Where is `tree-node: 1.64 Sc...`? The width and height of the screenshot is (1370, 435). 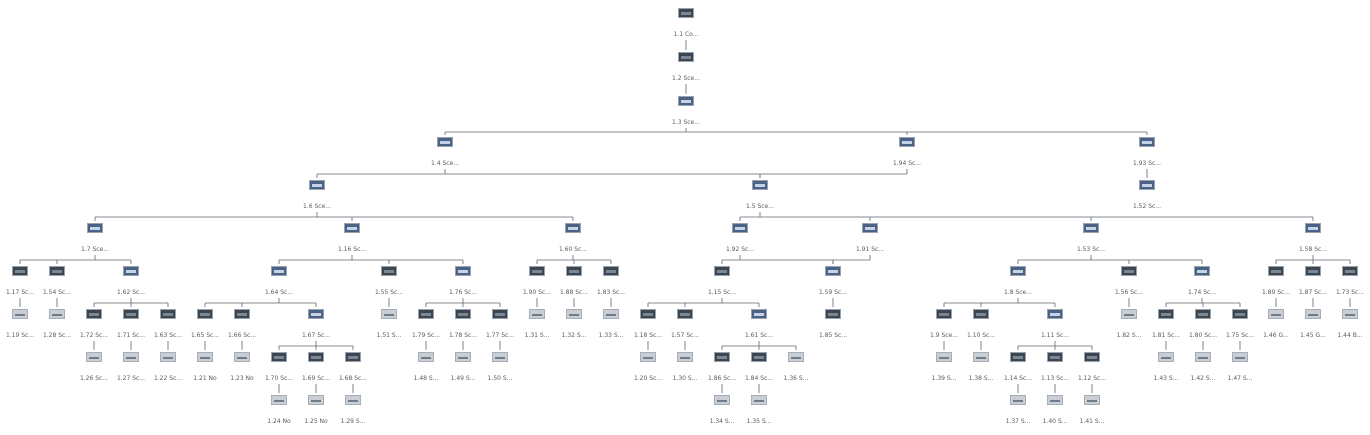 tree-node: 1.64 Sc... is located at coordinates (279, 286).